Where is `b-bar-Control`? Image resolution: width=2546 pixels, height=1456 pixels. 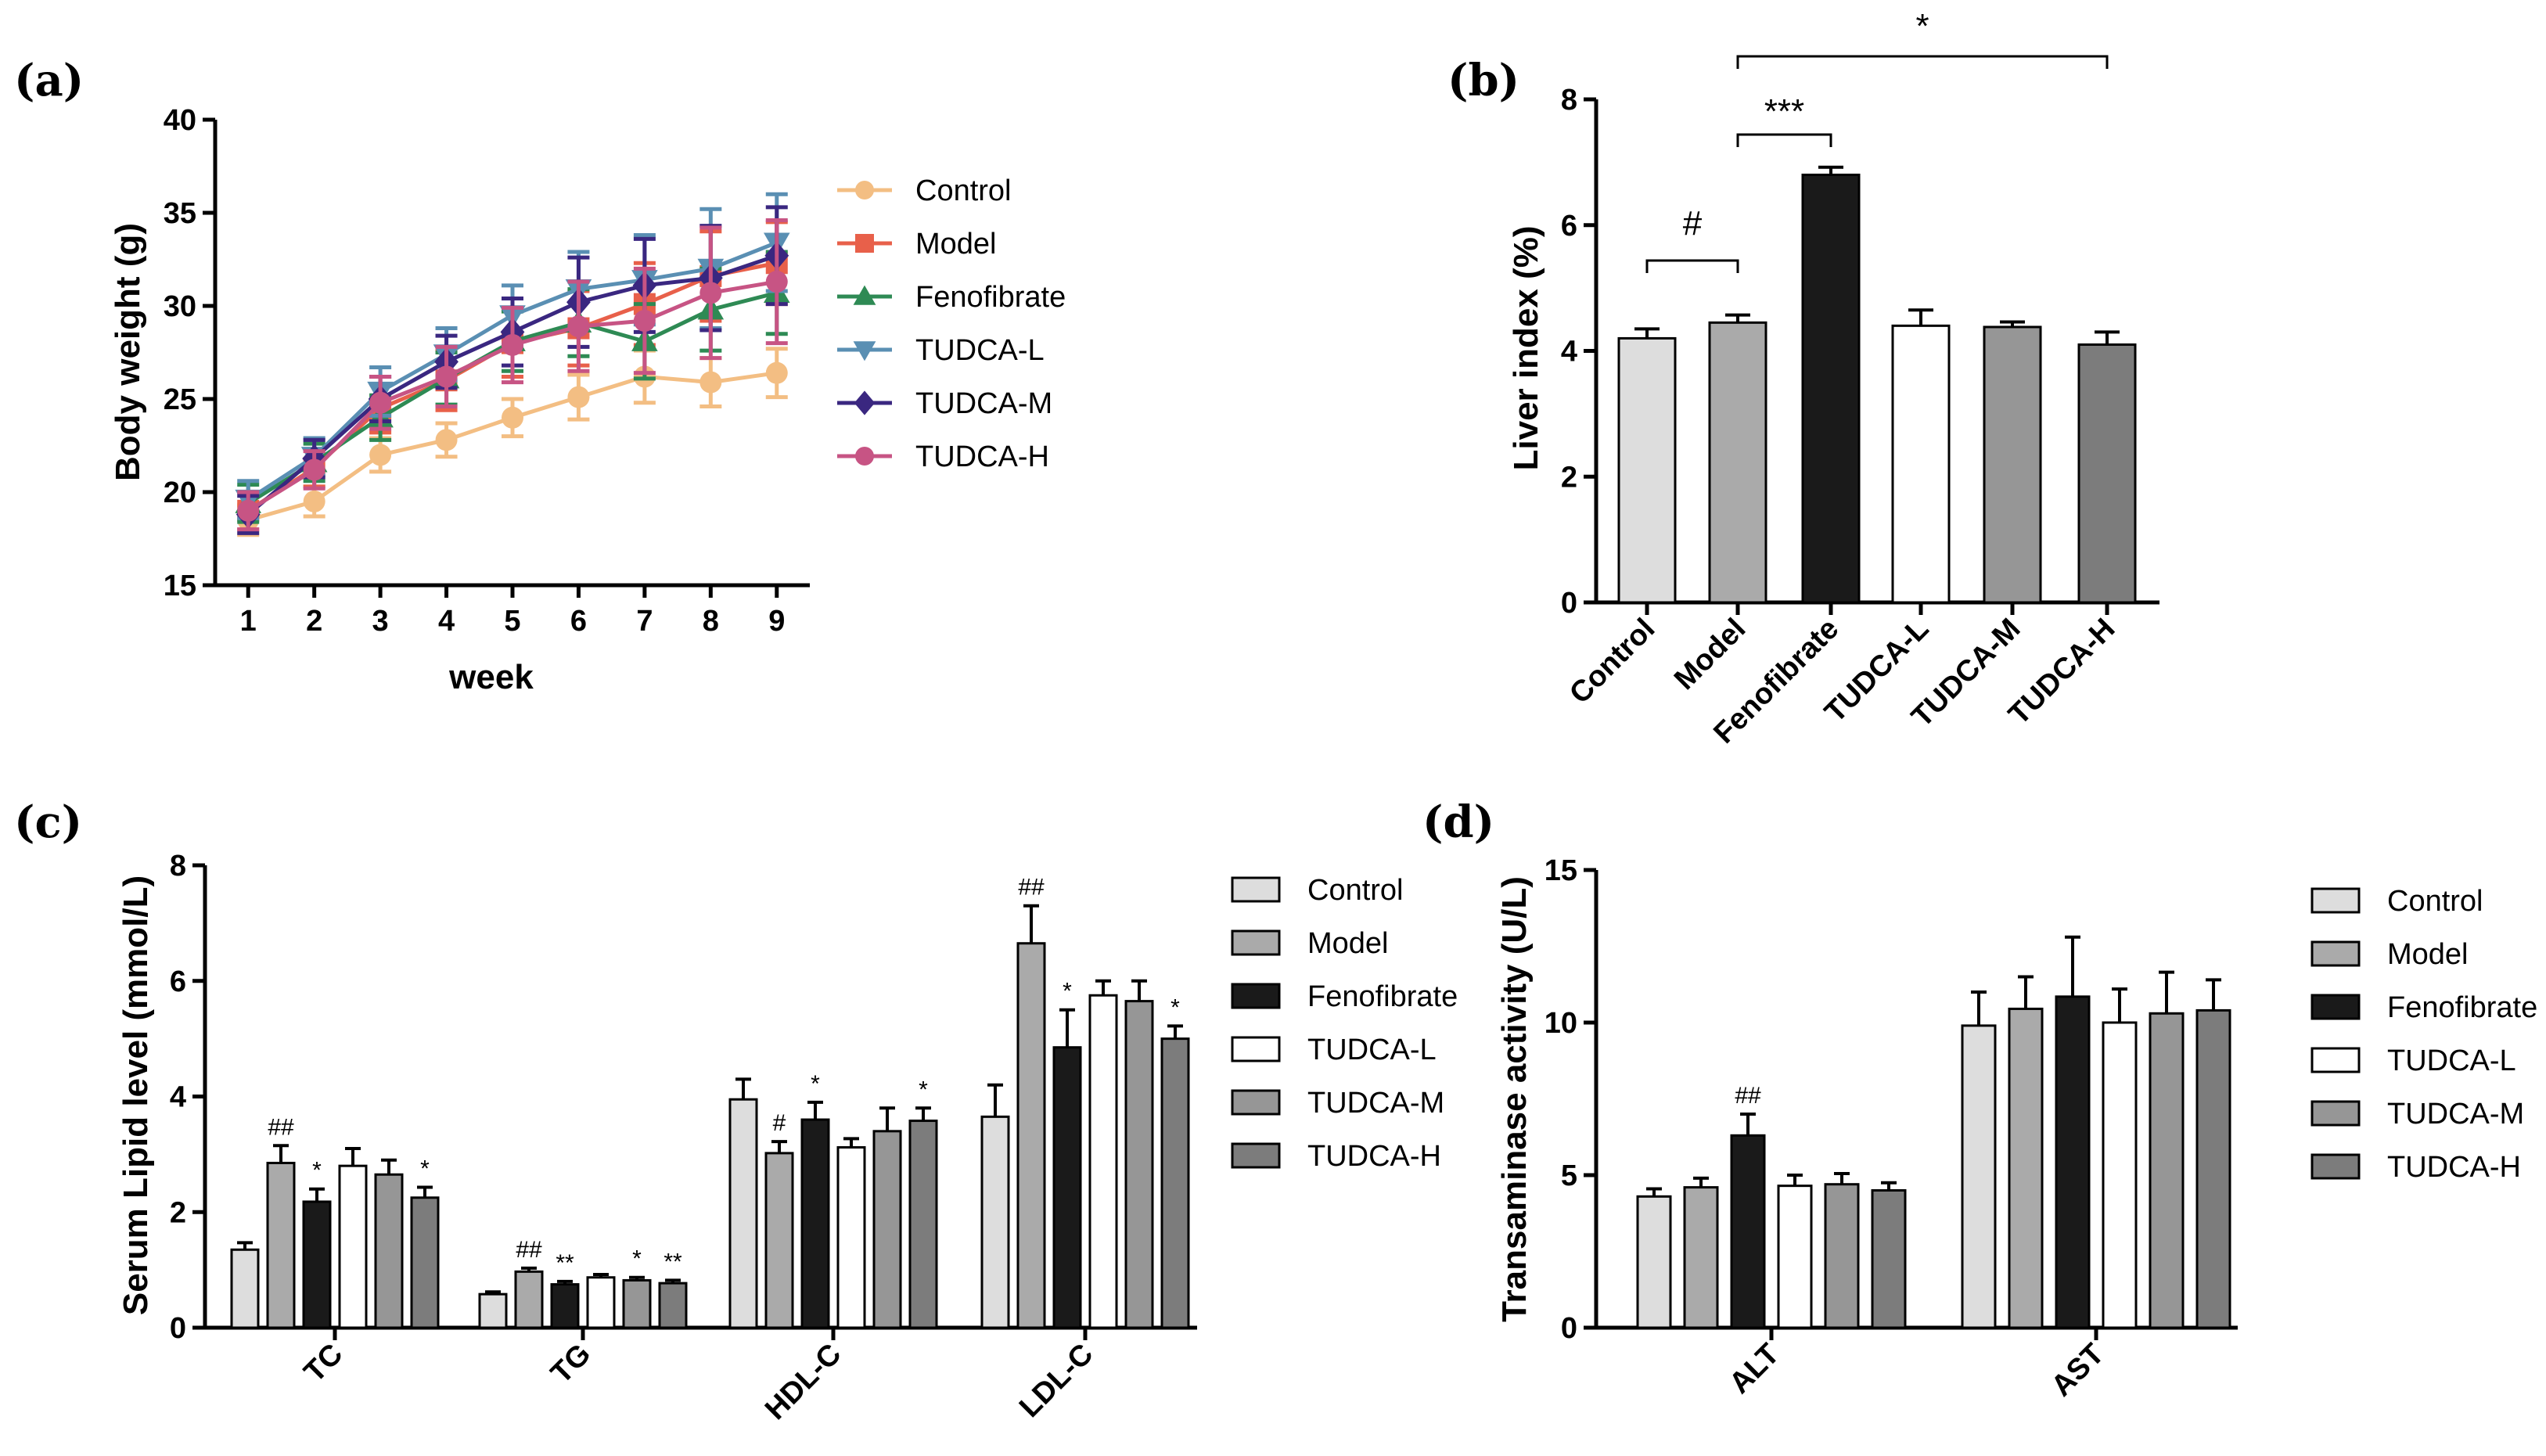 b-bar-Control is located at coordinates (1647, 470).